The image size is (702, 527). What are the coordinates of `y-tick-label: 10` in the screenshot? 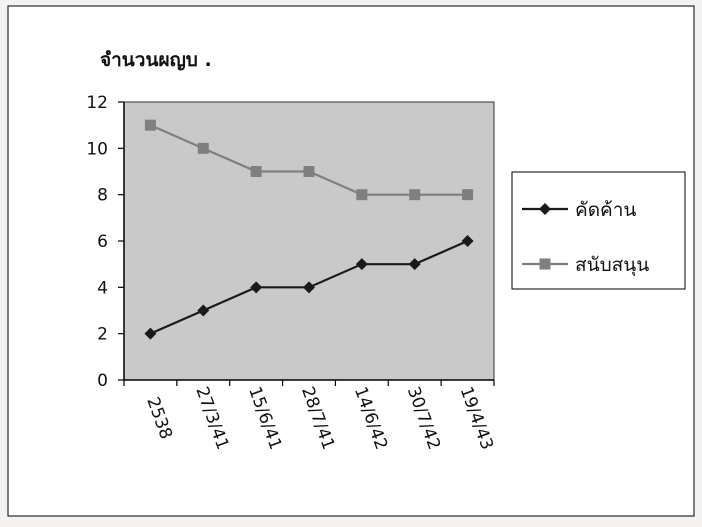 It's located at (97, 149).